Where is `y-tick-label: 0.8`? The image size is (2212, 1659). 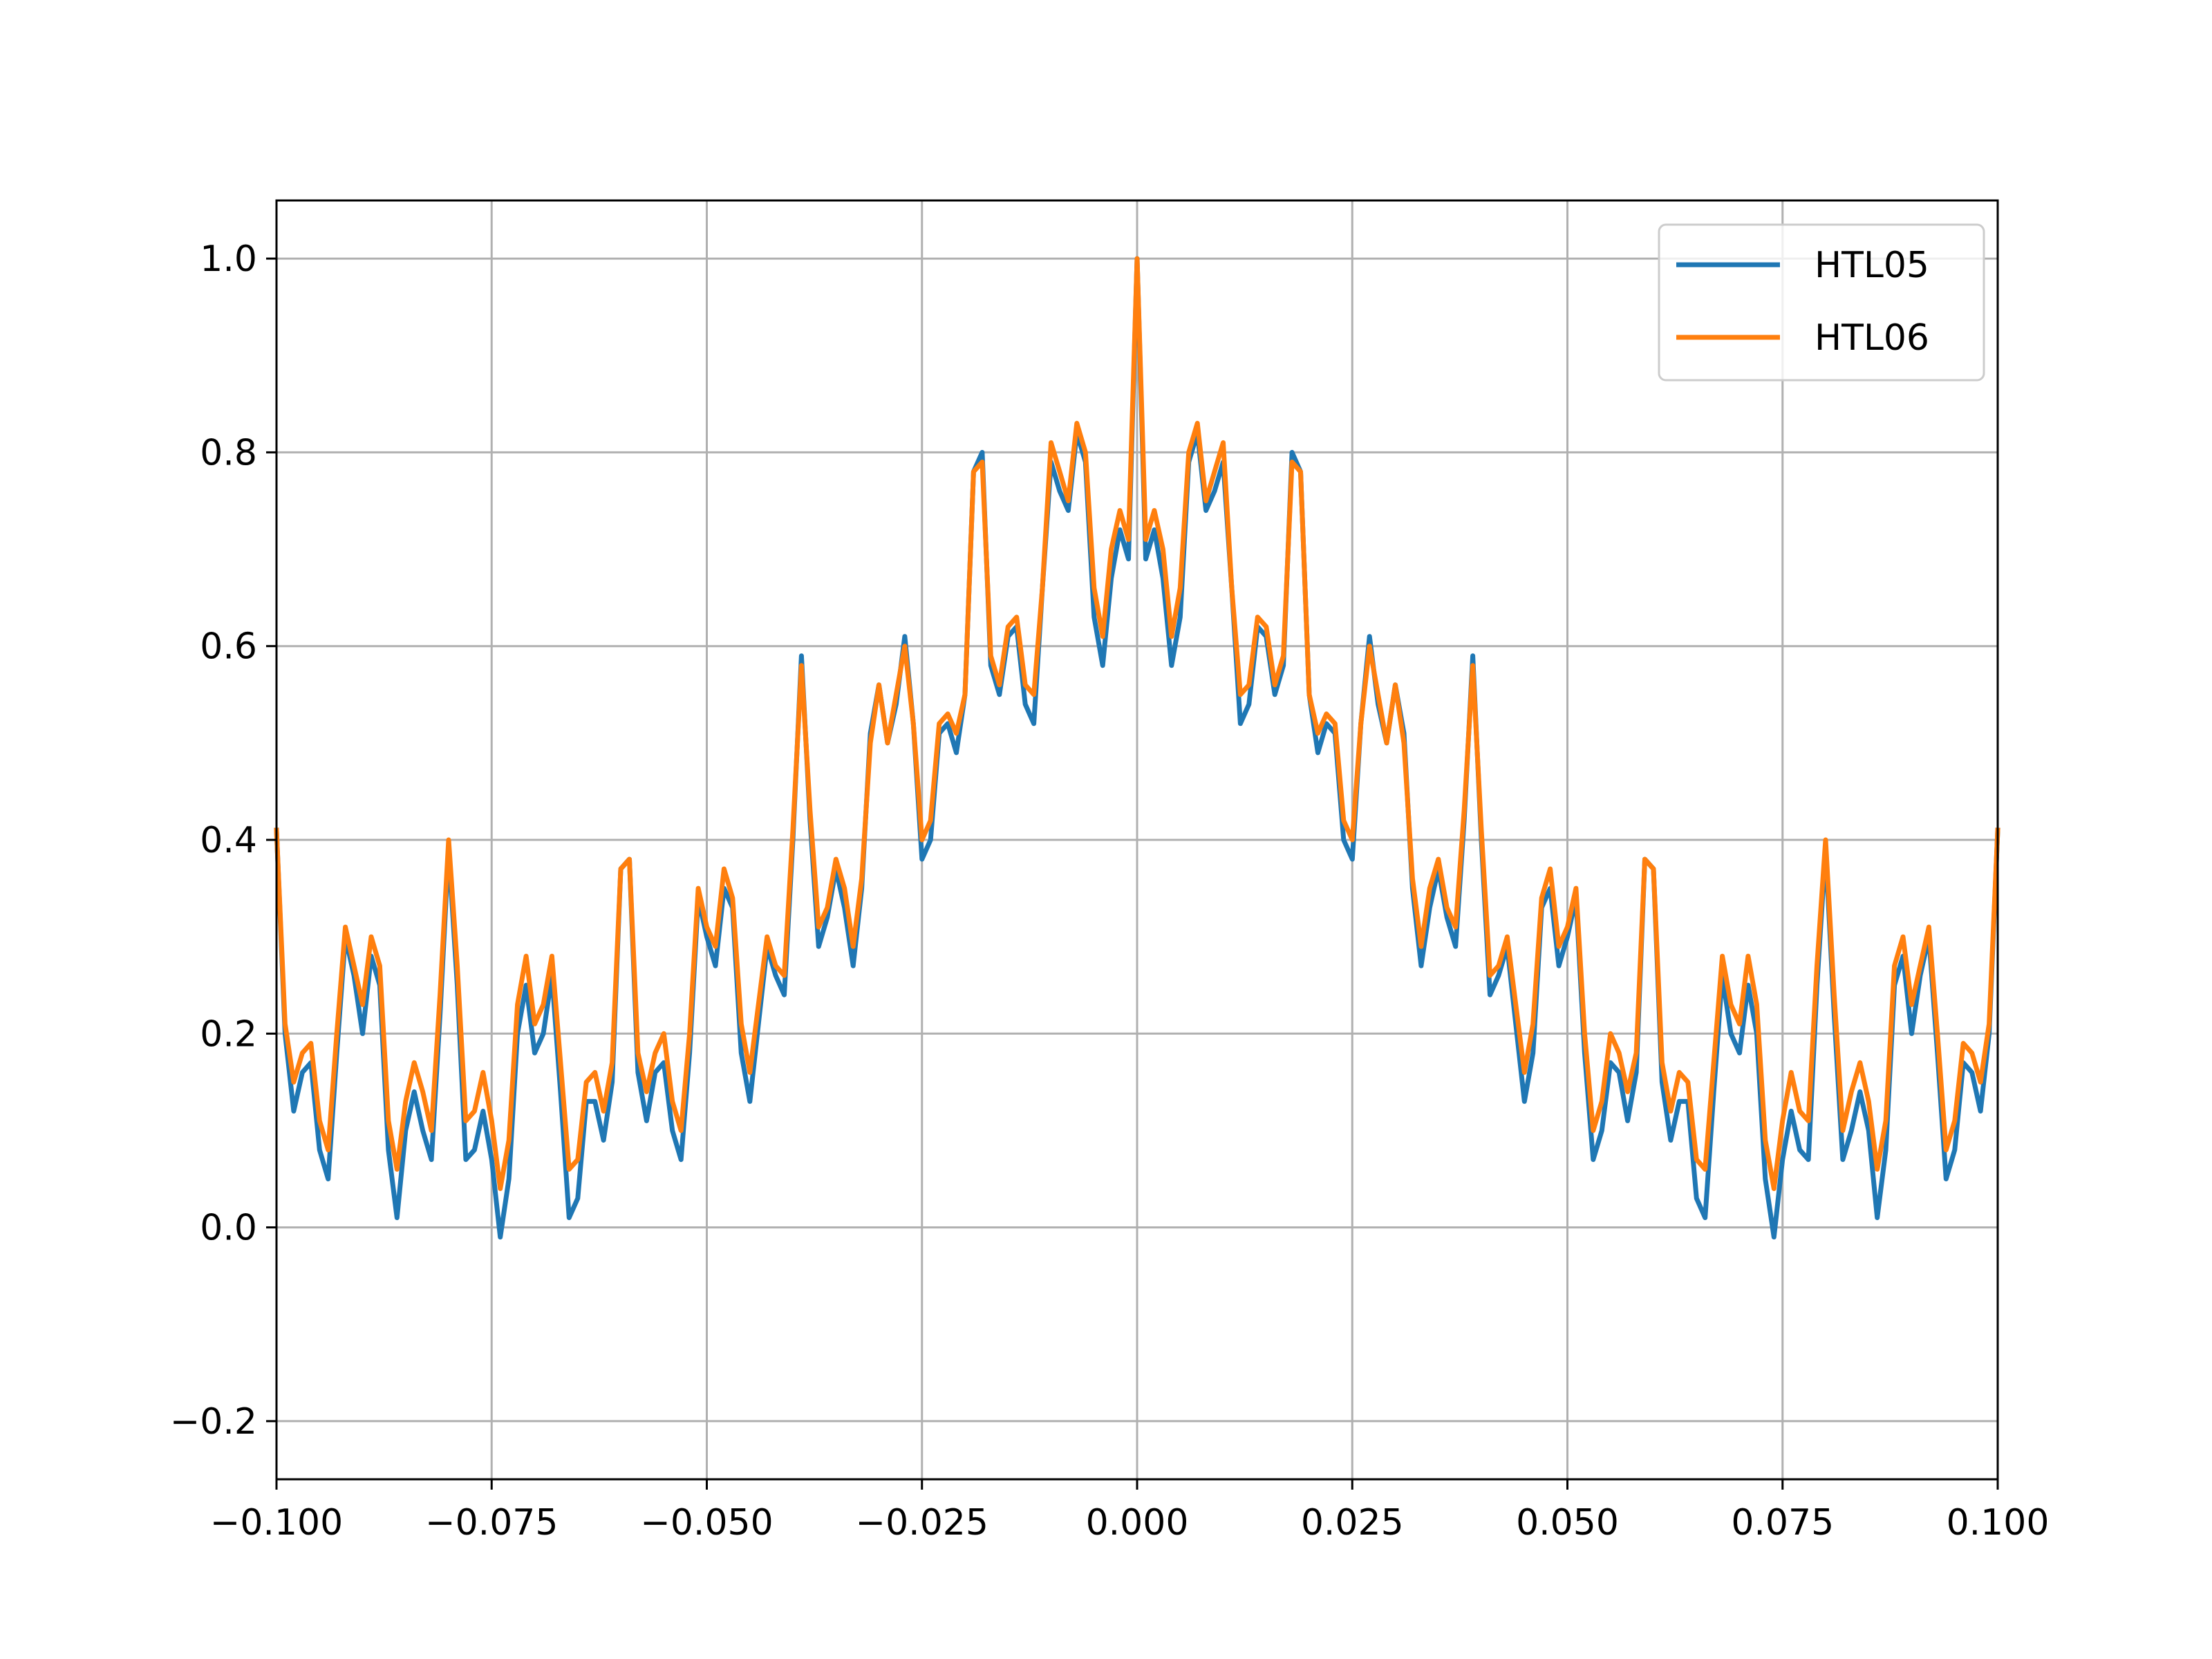 y-tick-label: 0.8 is located at coordinates (228, 453).